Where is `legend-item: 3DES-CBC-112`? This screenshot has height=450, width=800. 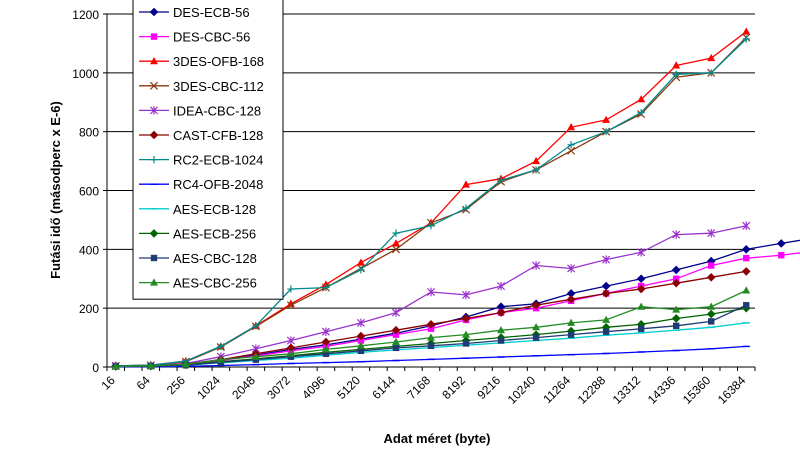 legend-item: 3DES-CBC-112 is located at coordinates (201, 86).